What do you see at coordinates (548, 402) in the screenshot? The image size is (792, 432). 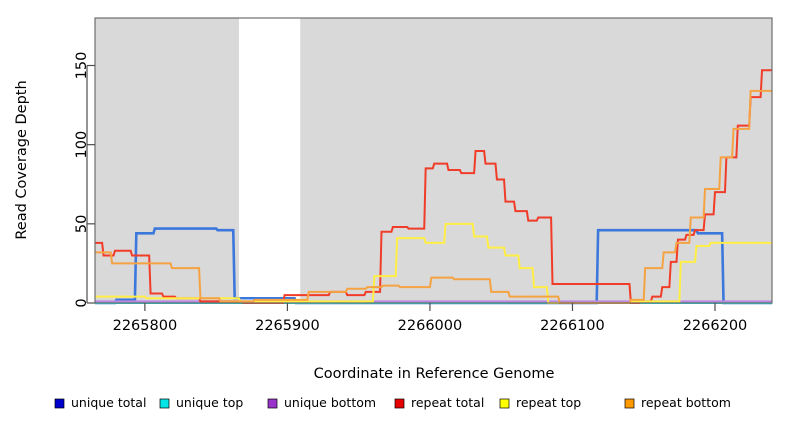 I see `legend-label-repeat-top: repeat top` at bounding box center [548, 402].